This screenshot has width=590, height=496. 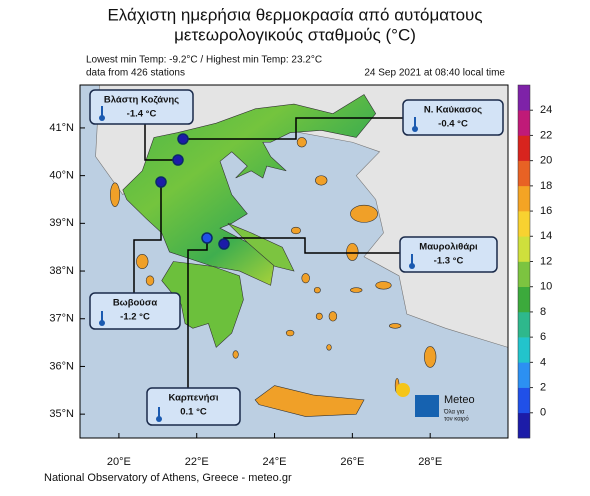 What do you see at coordinates (546, 236) in the screenshot?
I see `colorbar-label: 14` at bounding box center [546, 236].